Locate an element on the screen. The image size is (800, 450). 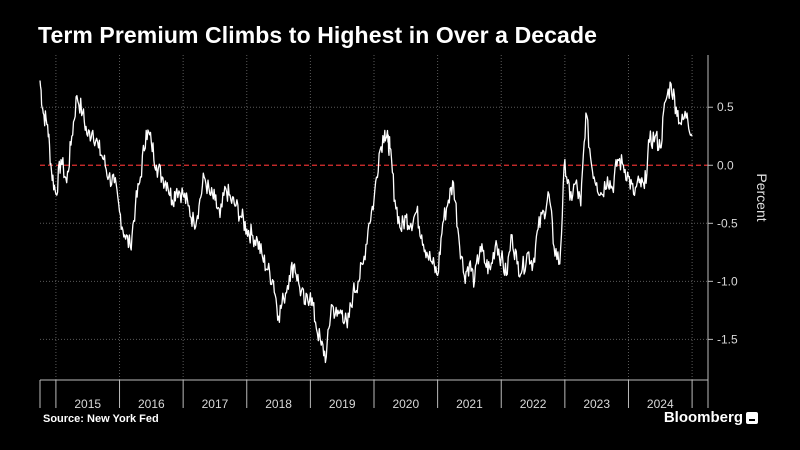
y-tick-label: -1.5 is located at coordinates (727, 339).